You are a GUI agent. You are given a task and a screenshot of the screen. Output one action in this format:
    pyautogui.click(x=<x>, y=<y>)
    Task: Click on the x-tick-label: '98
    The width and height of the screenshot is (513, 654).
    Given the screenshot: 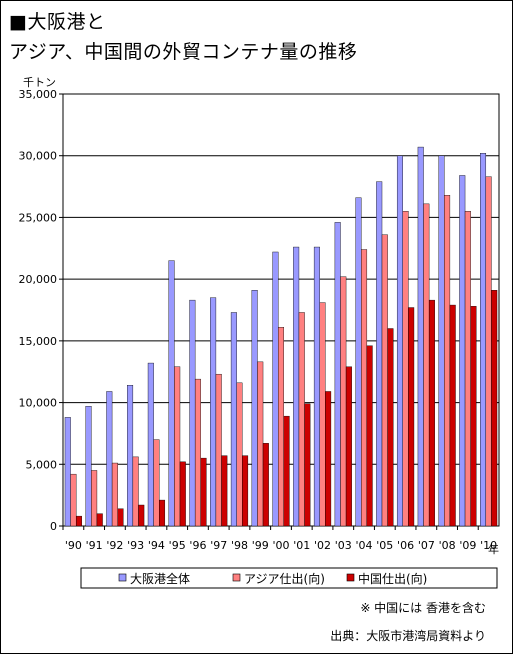 What is the action you would take?
    pyautogui.click(x=239, y=545)
    